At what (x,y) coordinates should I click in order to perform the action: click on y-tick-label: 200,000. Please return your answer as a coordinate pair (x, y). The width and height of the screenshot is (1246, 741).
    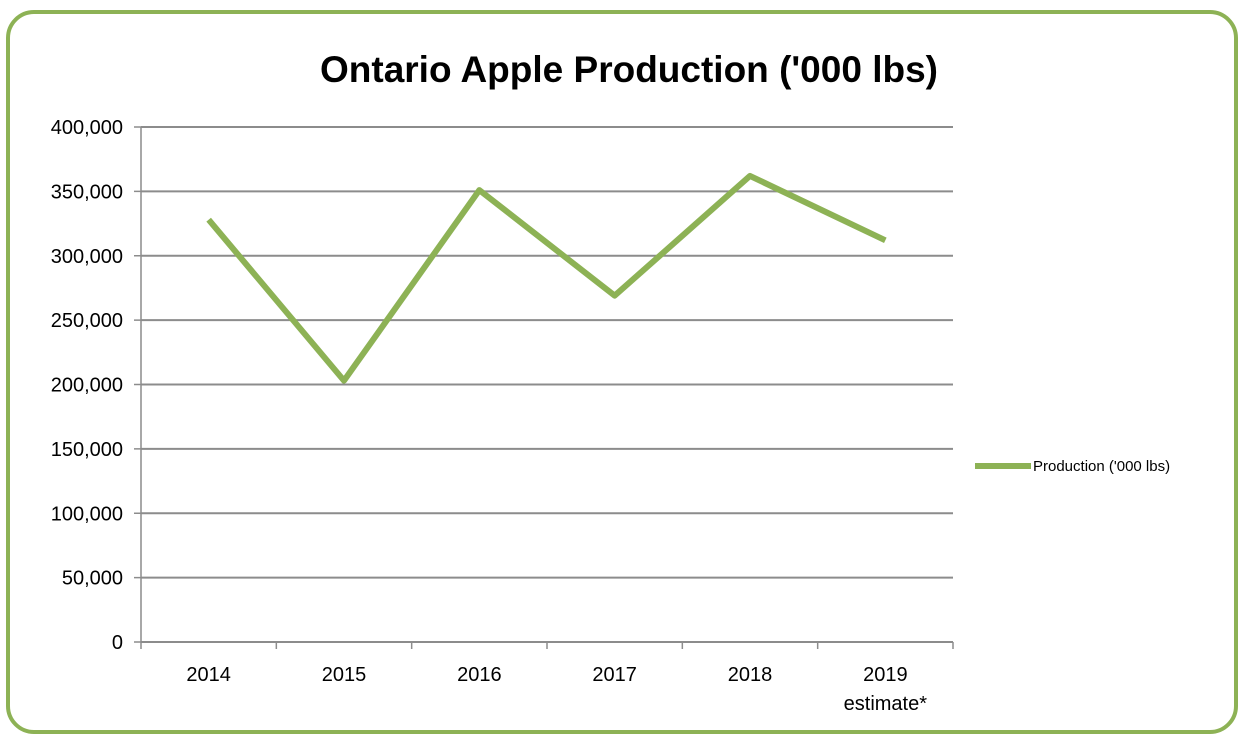
    Looking at the image, I should click on (87, 386).